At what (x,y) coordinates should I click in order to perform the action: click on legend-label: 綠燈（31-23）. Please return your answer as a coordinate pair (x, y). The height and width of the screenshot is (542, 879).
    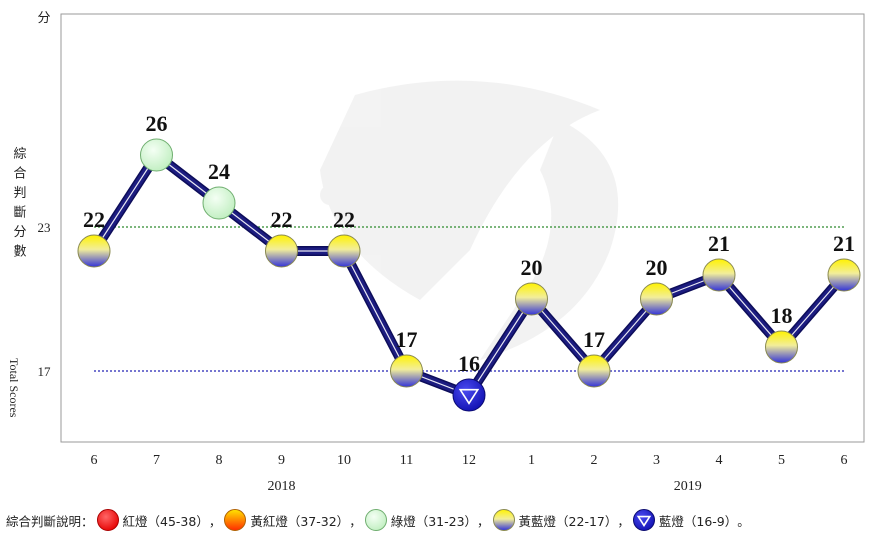
    Looking at the image, I should click on (434, 521).